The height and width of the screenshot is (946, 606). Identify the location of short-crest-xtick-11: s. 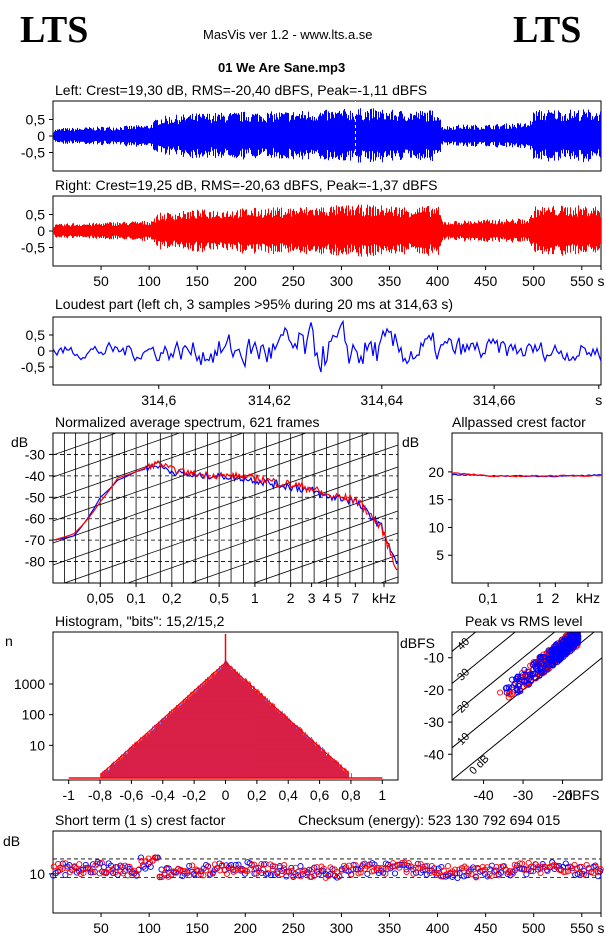
(601, 928).